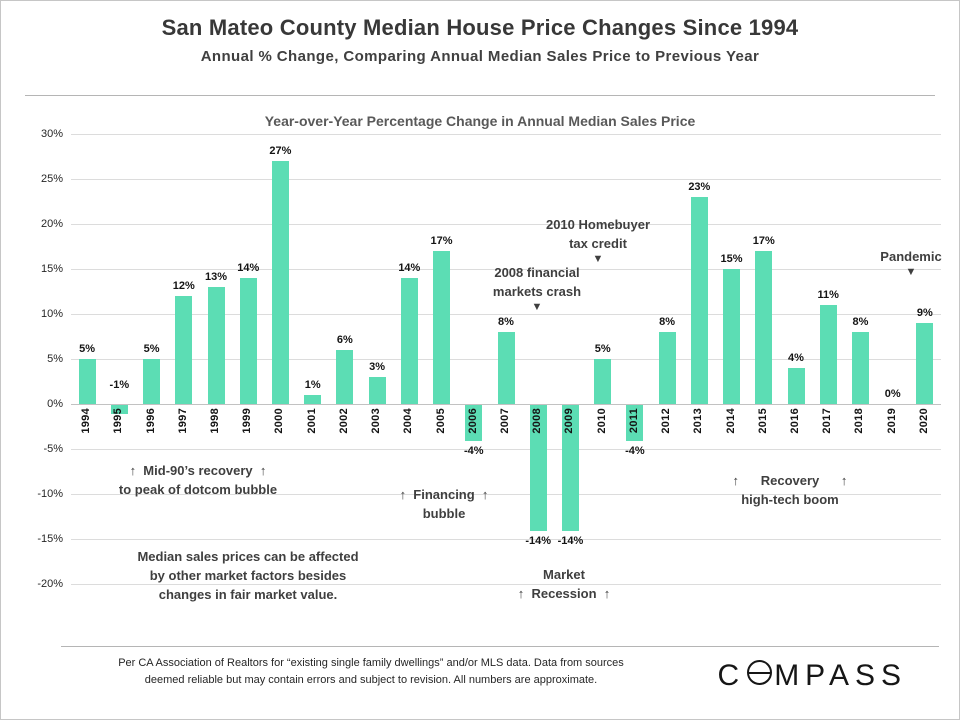 This screenshot has height=720, width=960. I want to click on bar-1995, so click(119, 409).